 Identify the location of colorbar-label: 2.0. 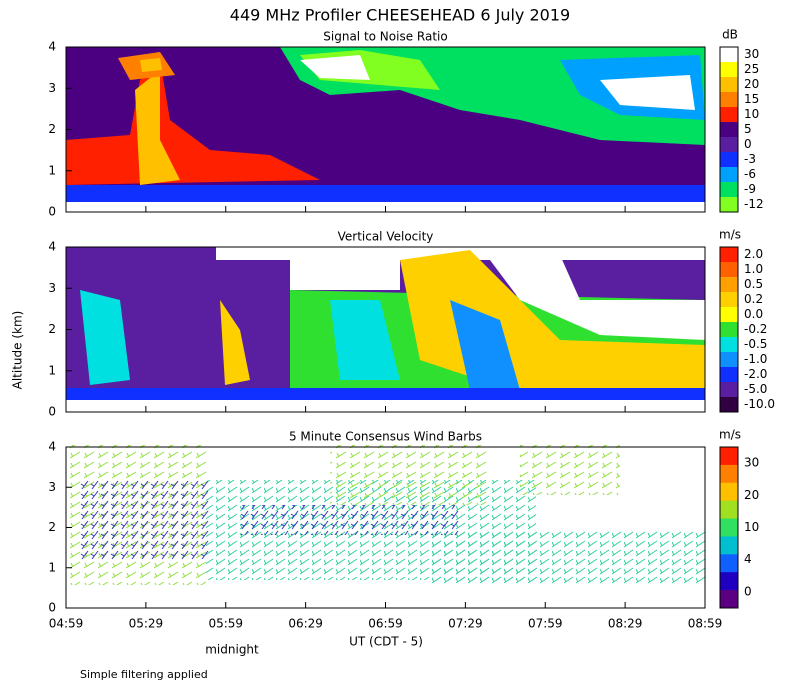
(753, 254).